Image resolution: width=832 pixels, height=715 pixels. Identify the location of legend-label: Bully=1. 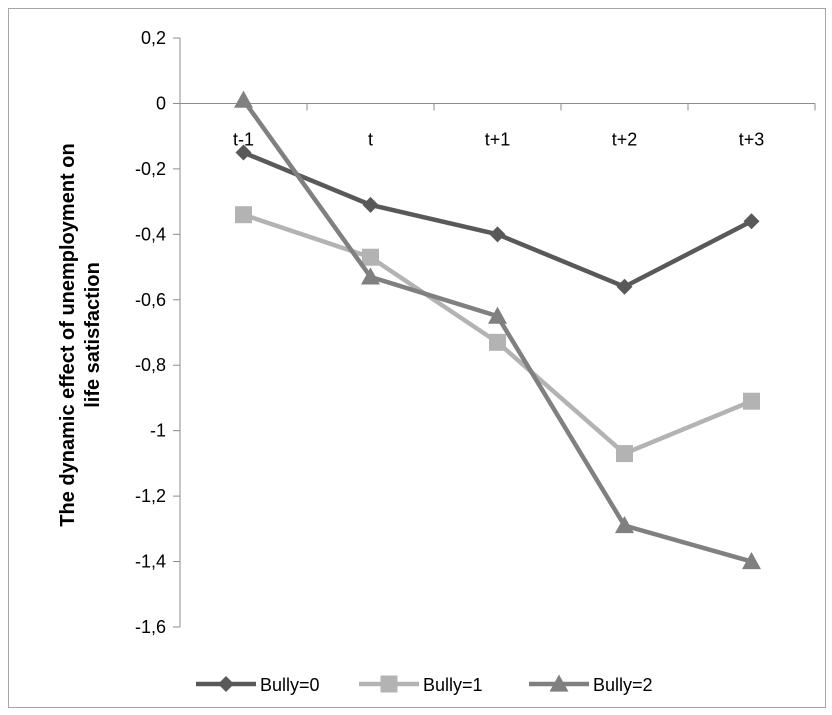
(453, 685).